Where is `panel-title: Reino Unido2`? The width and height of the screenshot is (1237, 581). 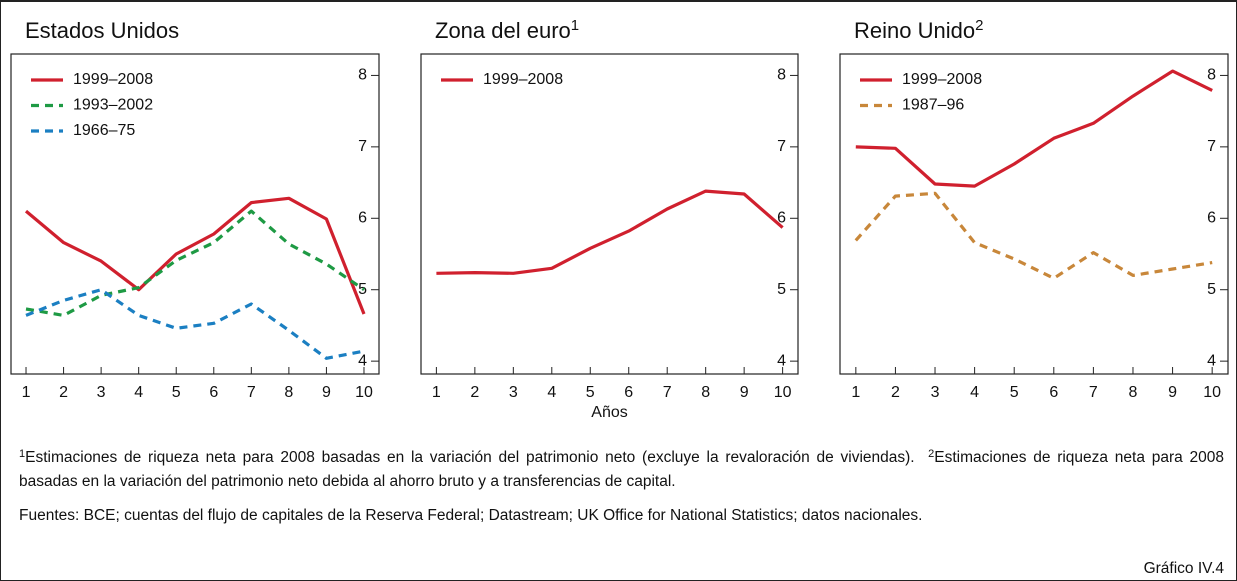
panel-title: Reino Unido2 is located at coordinates (918, 30).